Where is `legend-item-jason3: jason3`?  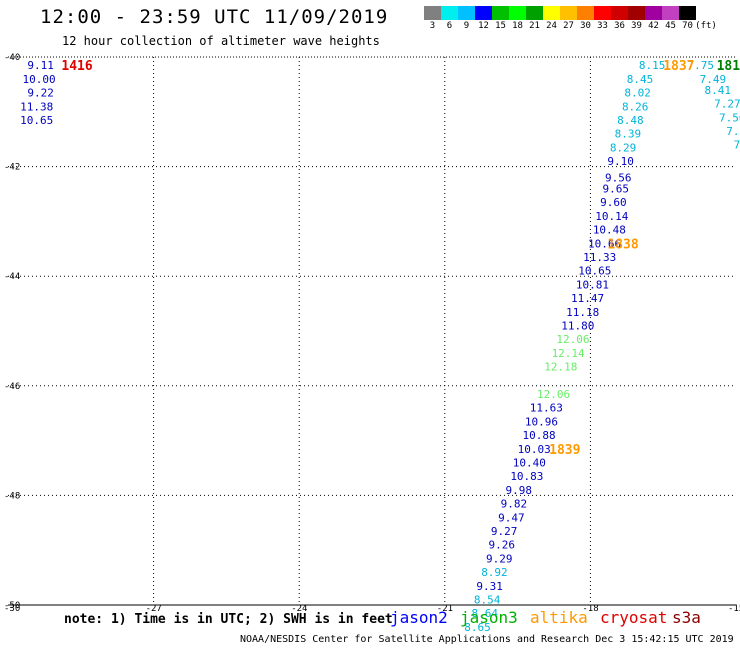
legend-item-jason3: jason3 is located at coordinates (489, 617).